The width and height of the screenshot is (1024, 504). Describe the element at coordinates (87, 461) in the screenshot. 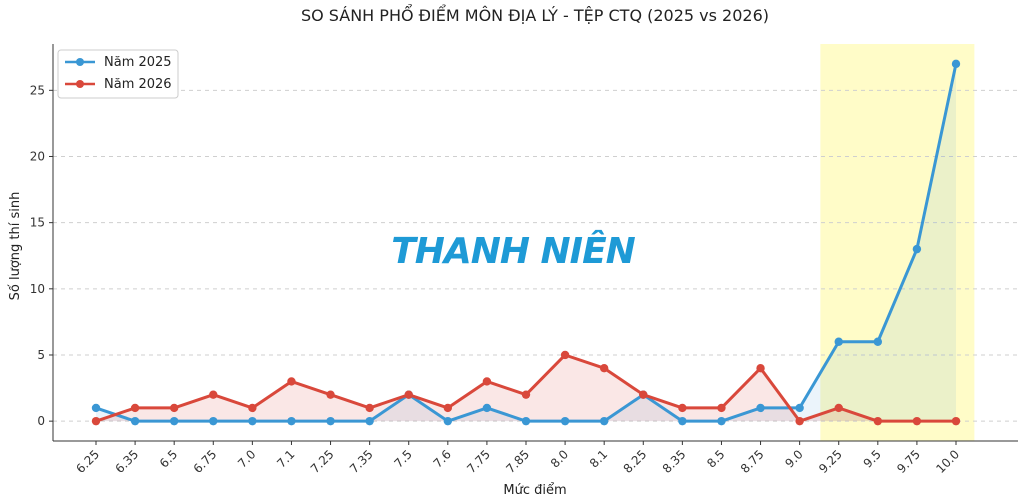

I see `x-tick-label: 6.25` at that location.